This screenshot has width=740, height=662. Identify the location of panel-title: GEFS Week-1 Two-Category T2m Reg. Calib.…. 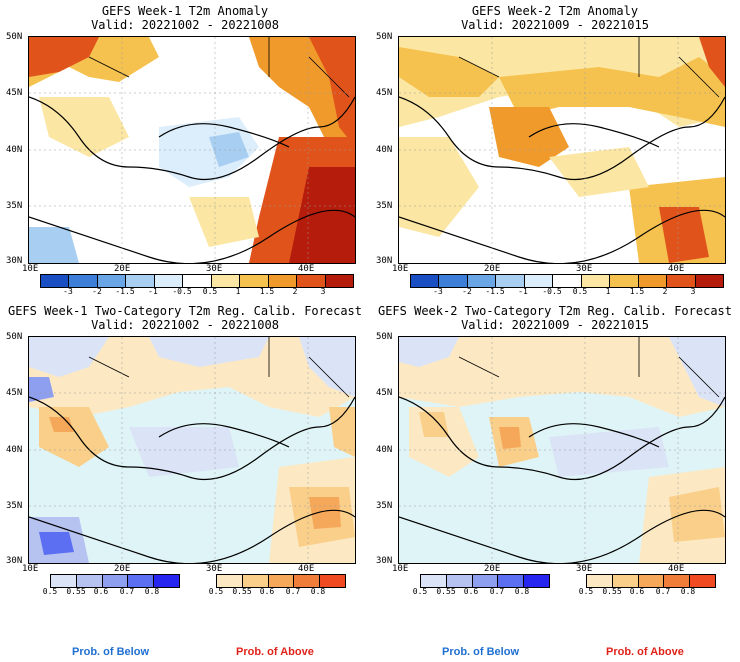
(184, 311).